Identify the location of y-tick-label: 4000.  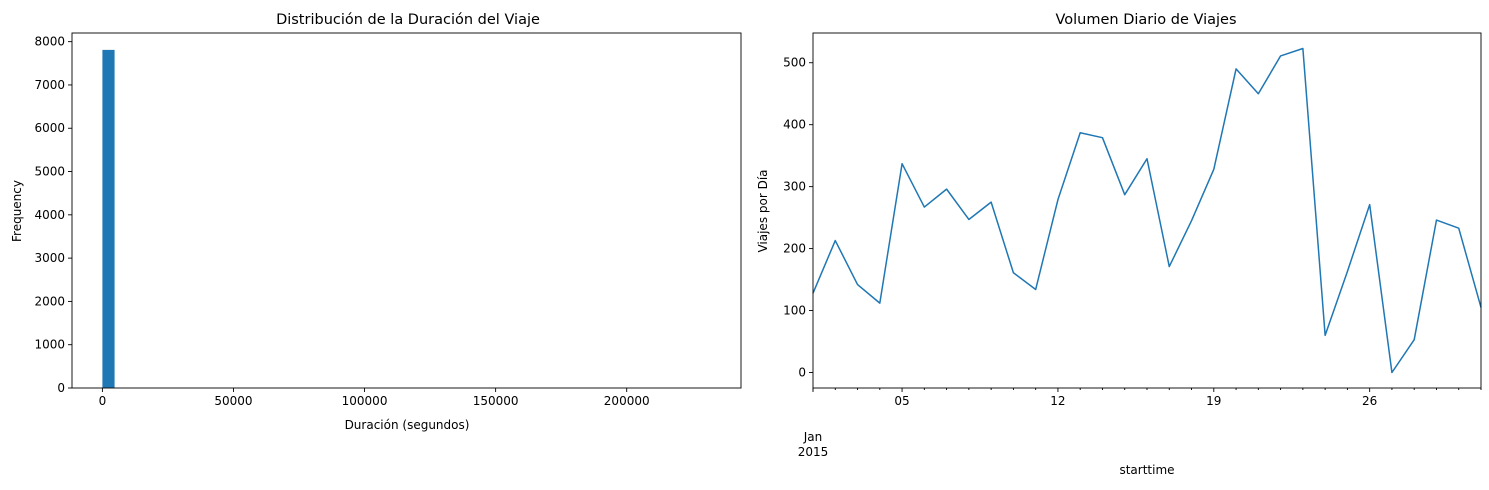
(49, 215).